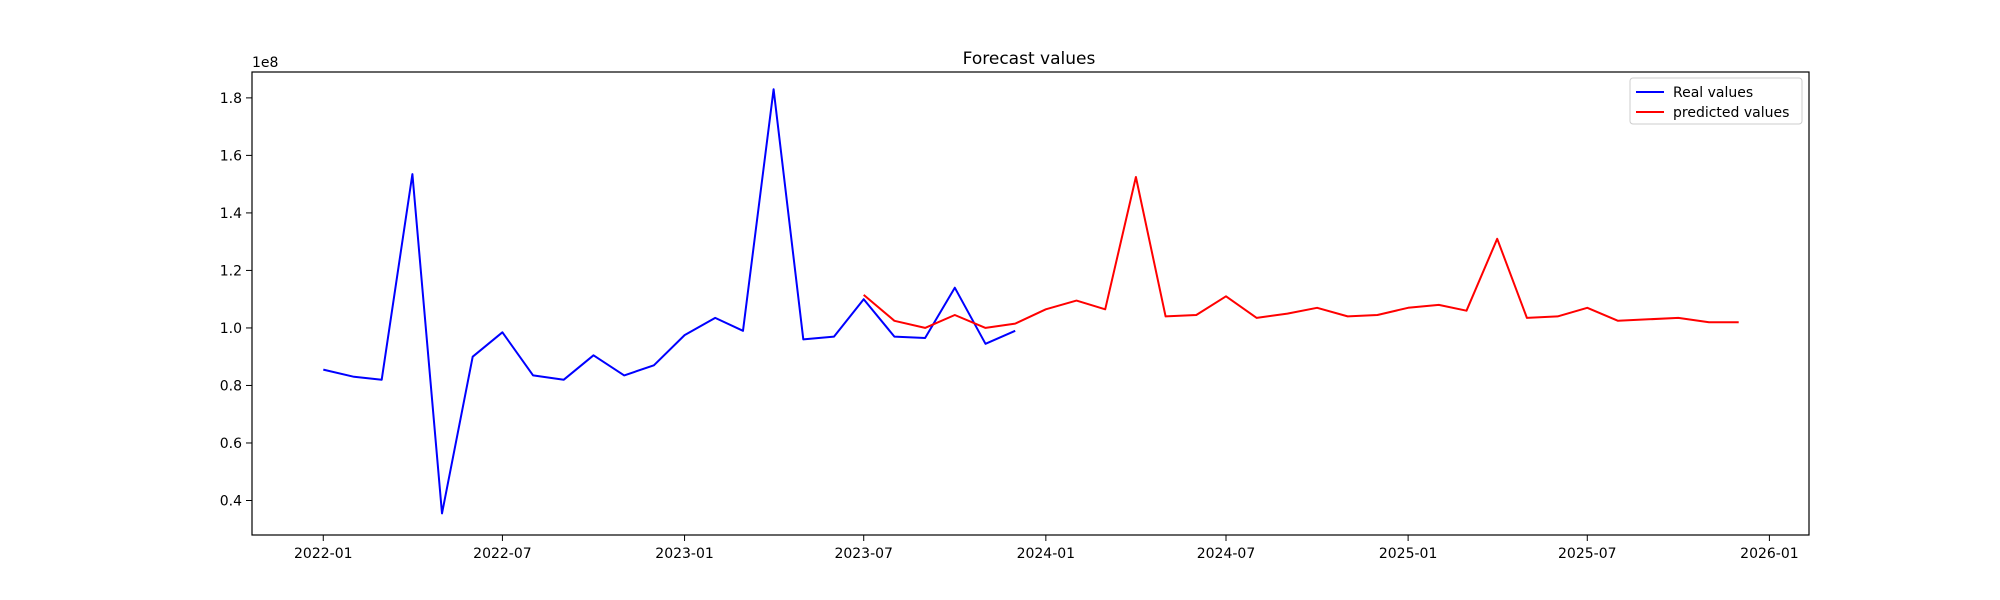 The width and height of the screenshot is (2000, 600). I want to click on y-tick-label: 1.6, so click(231, 156).